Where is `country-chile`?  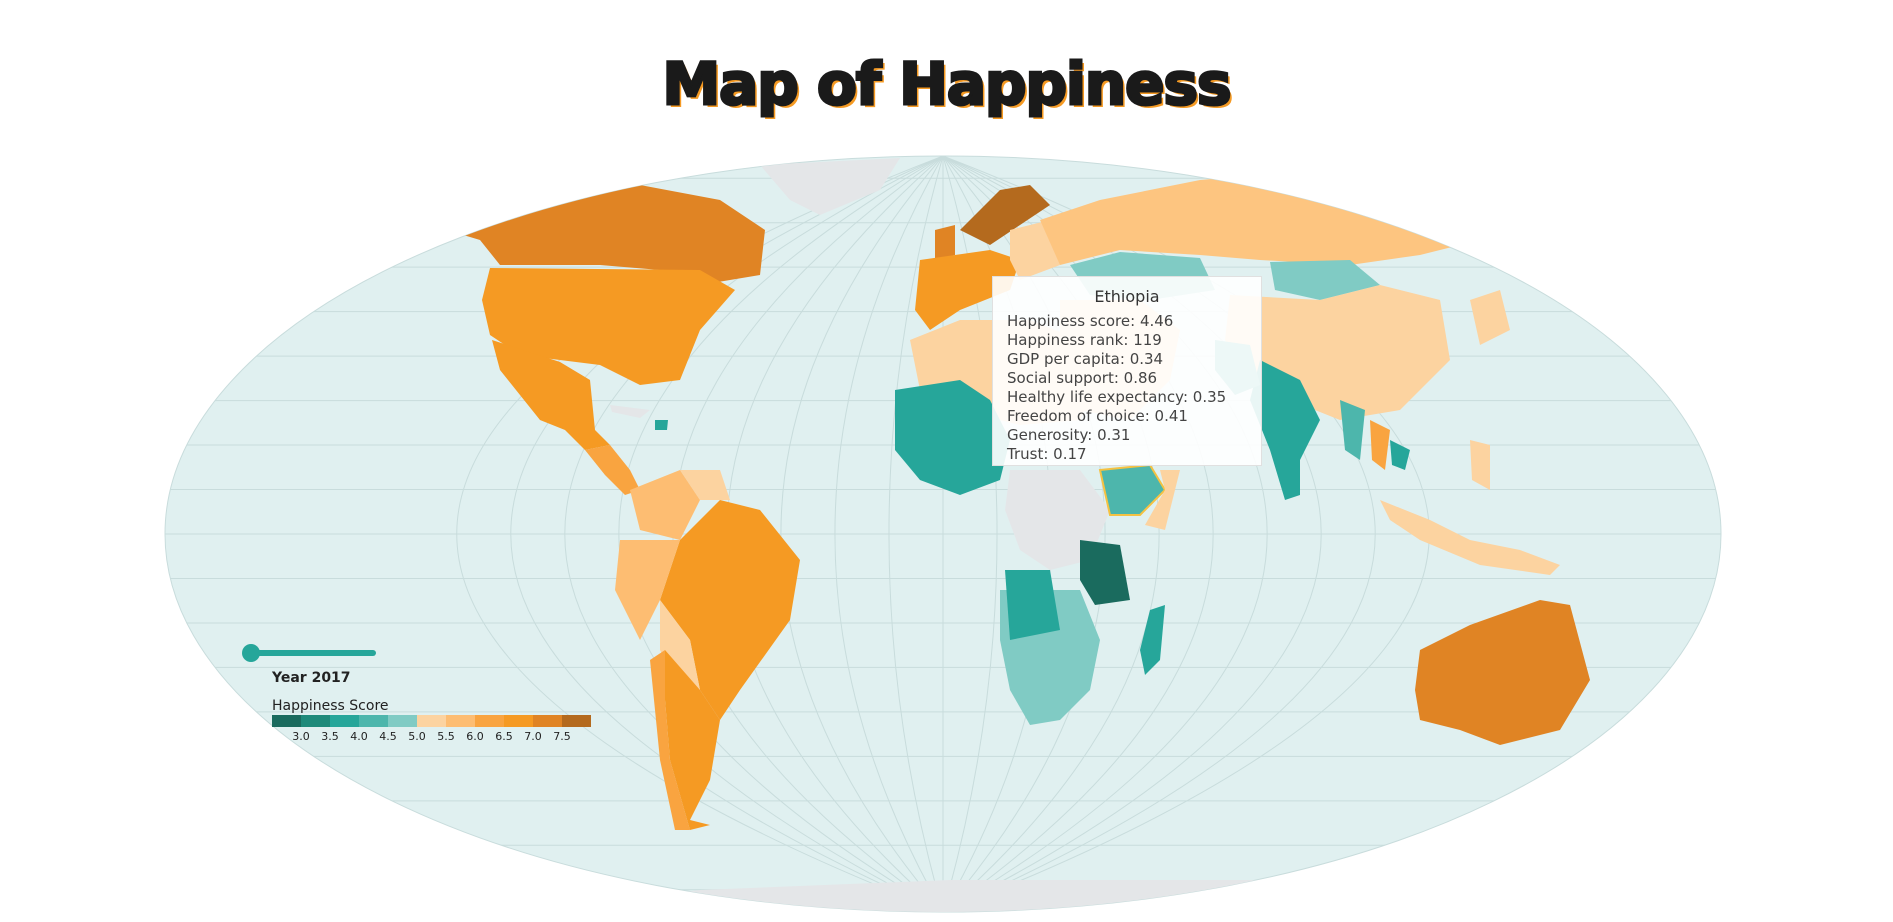 country-chile is located at coordinates (670, 740).